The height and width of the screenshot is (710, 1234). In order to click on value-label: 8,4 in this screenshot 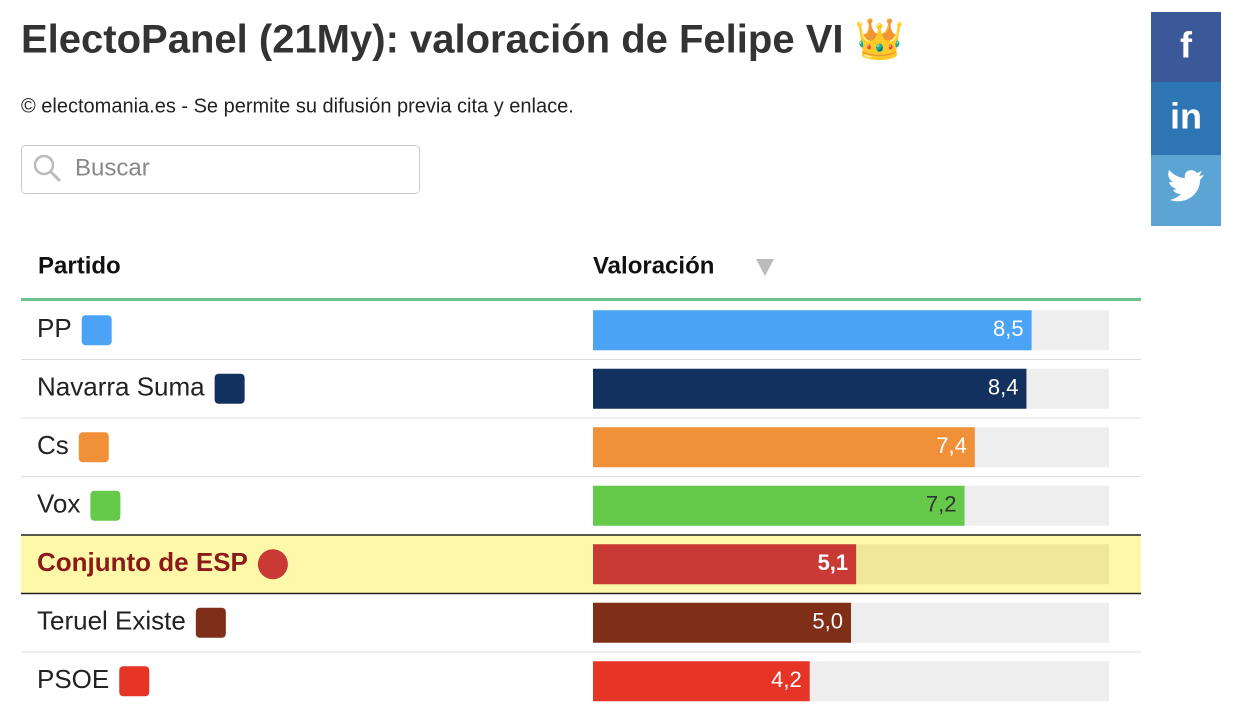, I will do `click(1003, 387)`.